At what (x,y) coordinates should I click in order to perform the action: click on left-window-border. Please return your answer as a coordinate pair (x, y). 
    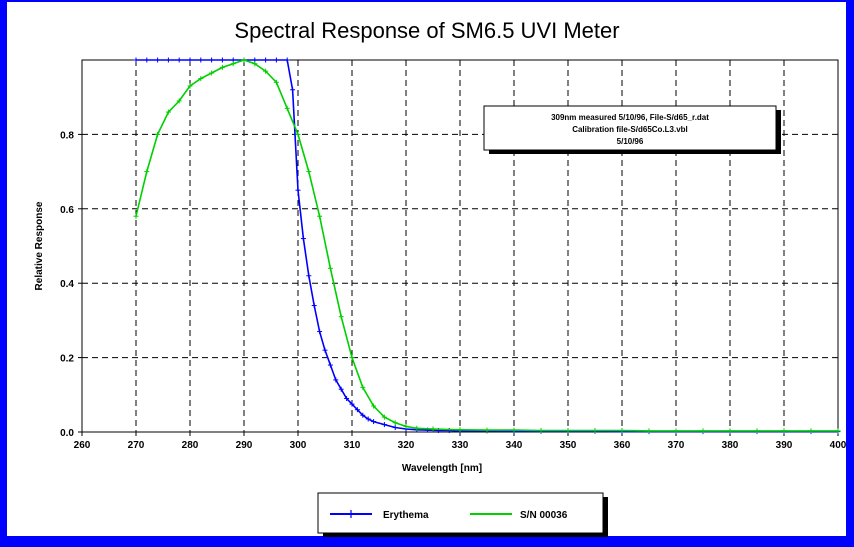
    Looking at the image, I should click on (3, 273).